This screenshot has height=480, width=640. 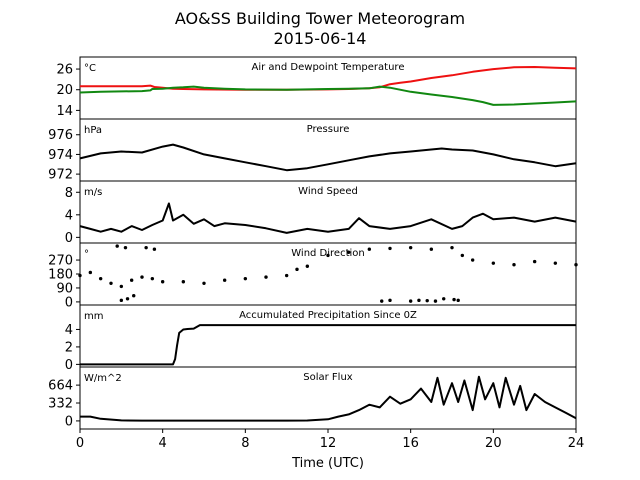 What do you see at coordinates (80, 443) in the screenshot?
I see `x-tick-label: 0` at bounding box center [80, 443].